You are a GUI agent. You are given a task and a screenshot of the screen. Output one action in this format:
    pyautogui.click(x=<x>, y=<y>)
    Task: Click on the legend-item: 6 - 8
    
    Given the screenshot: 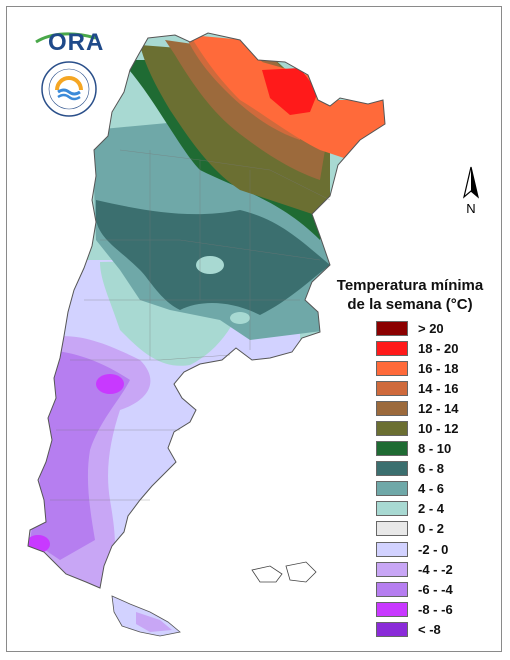 What is the action you would take?
    pyautogui.click(x=436, y=469)
    